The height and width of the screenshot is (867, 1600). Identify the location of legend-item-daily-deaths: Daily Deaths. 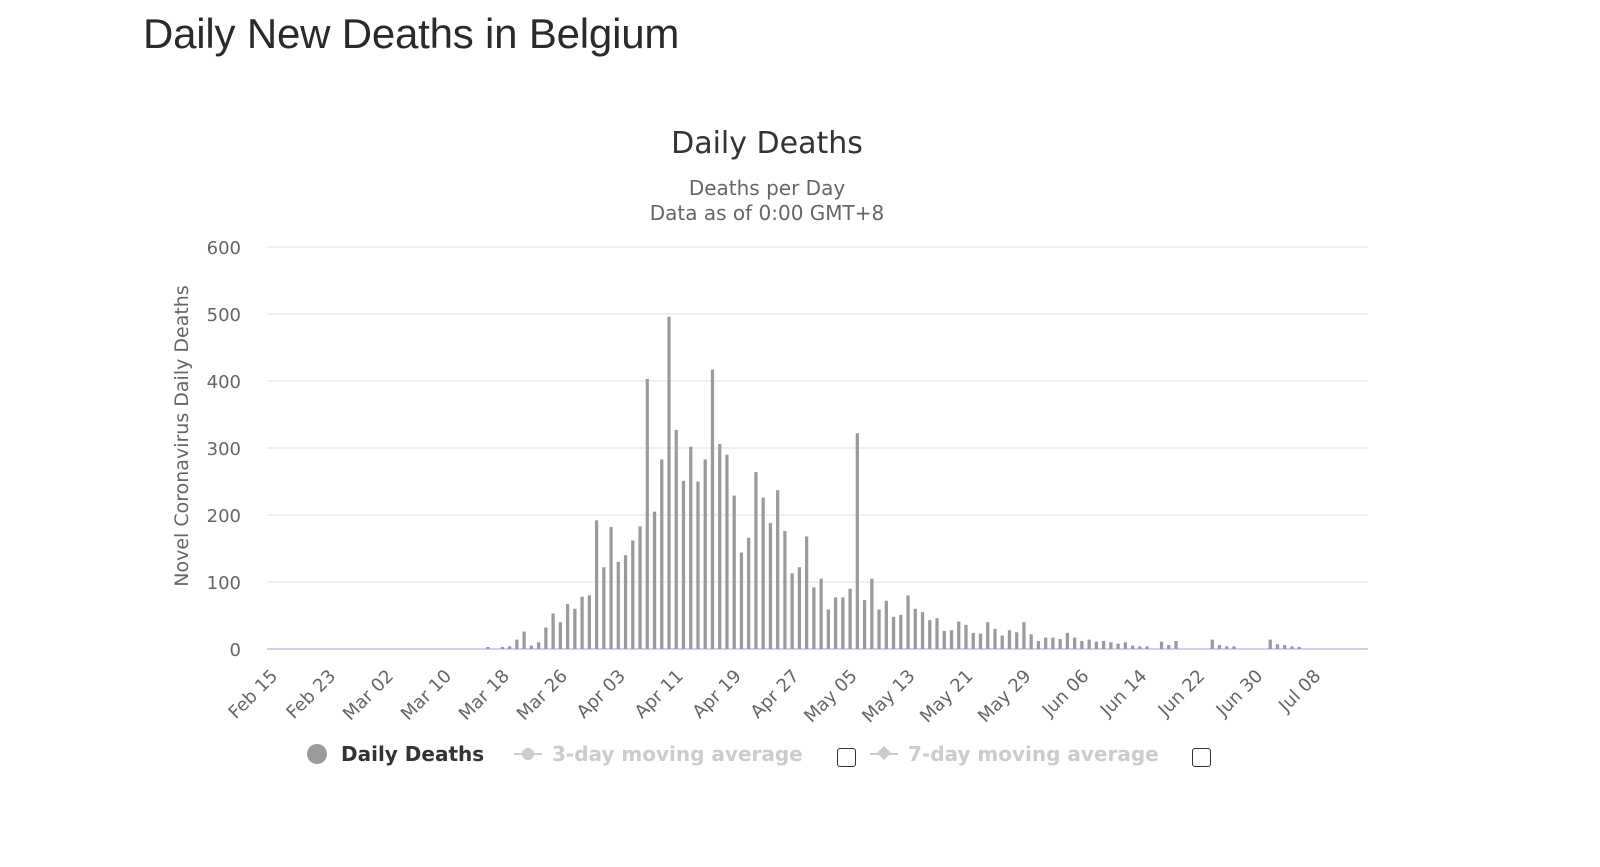
(395, 754).